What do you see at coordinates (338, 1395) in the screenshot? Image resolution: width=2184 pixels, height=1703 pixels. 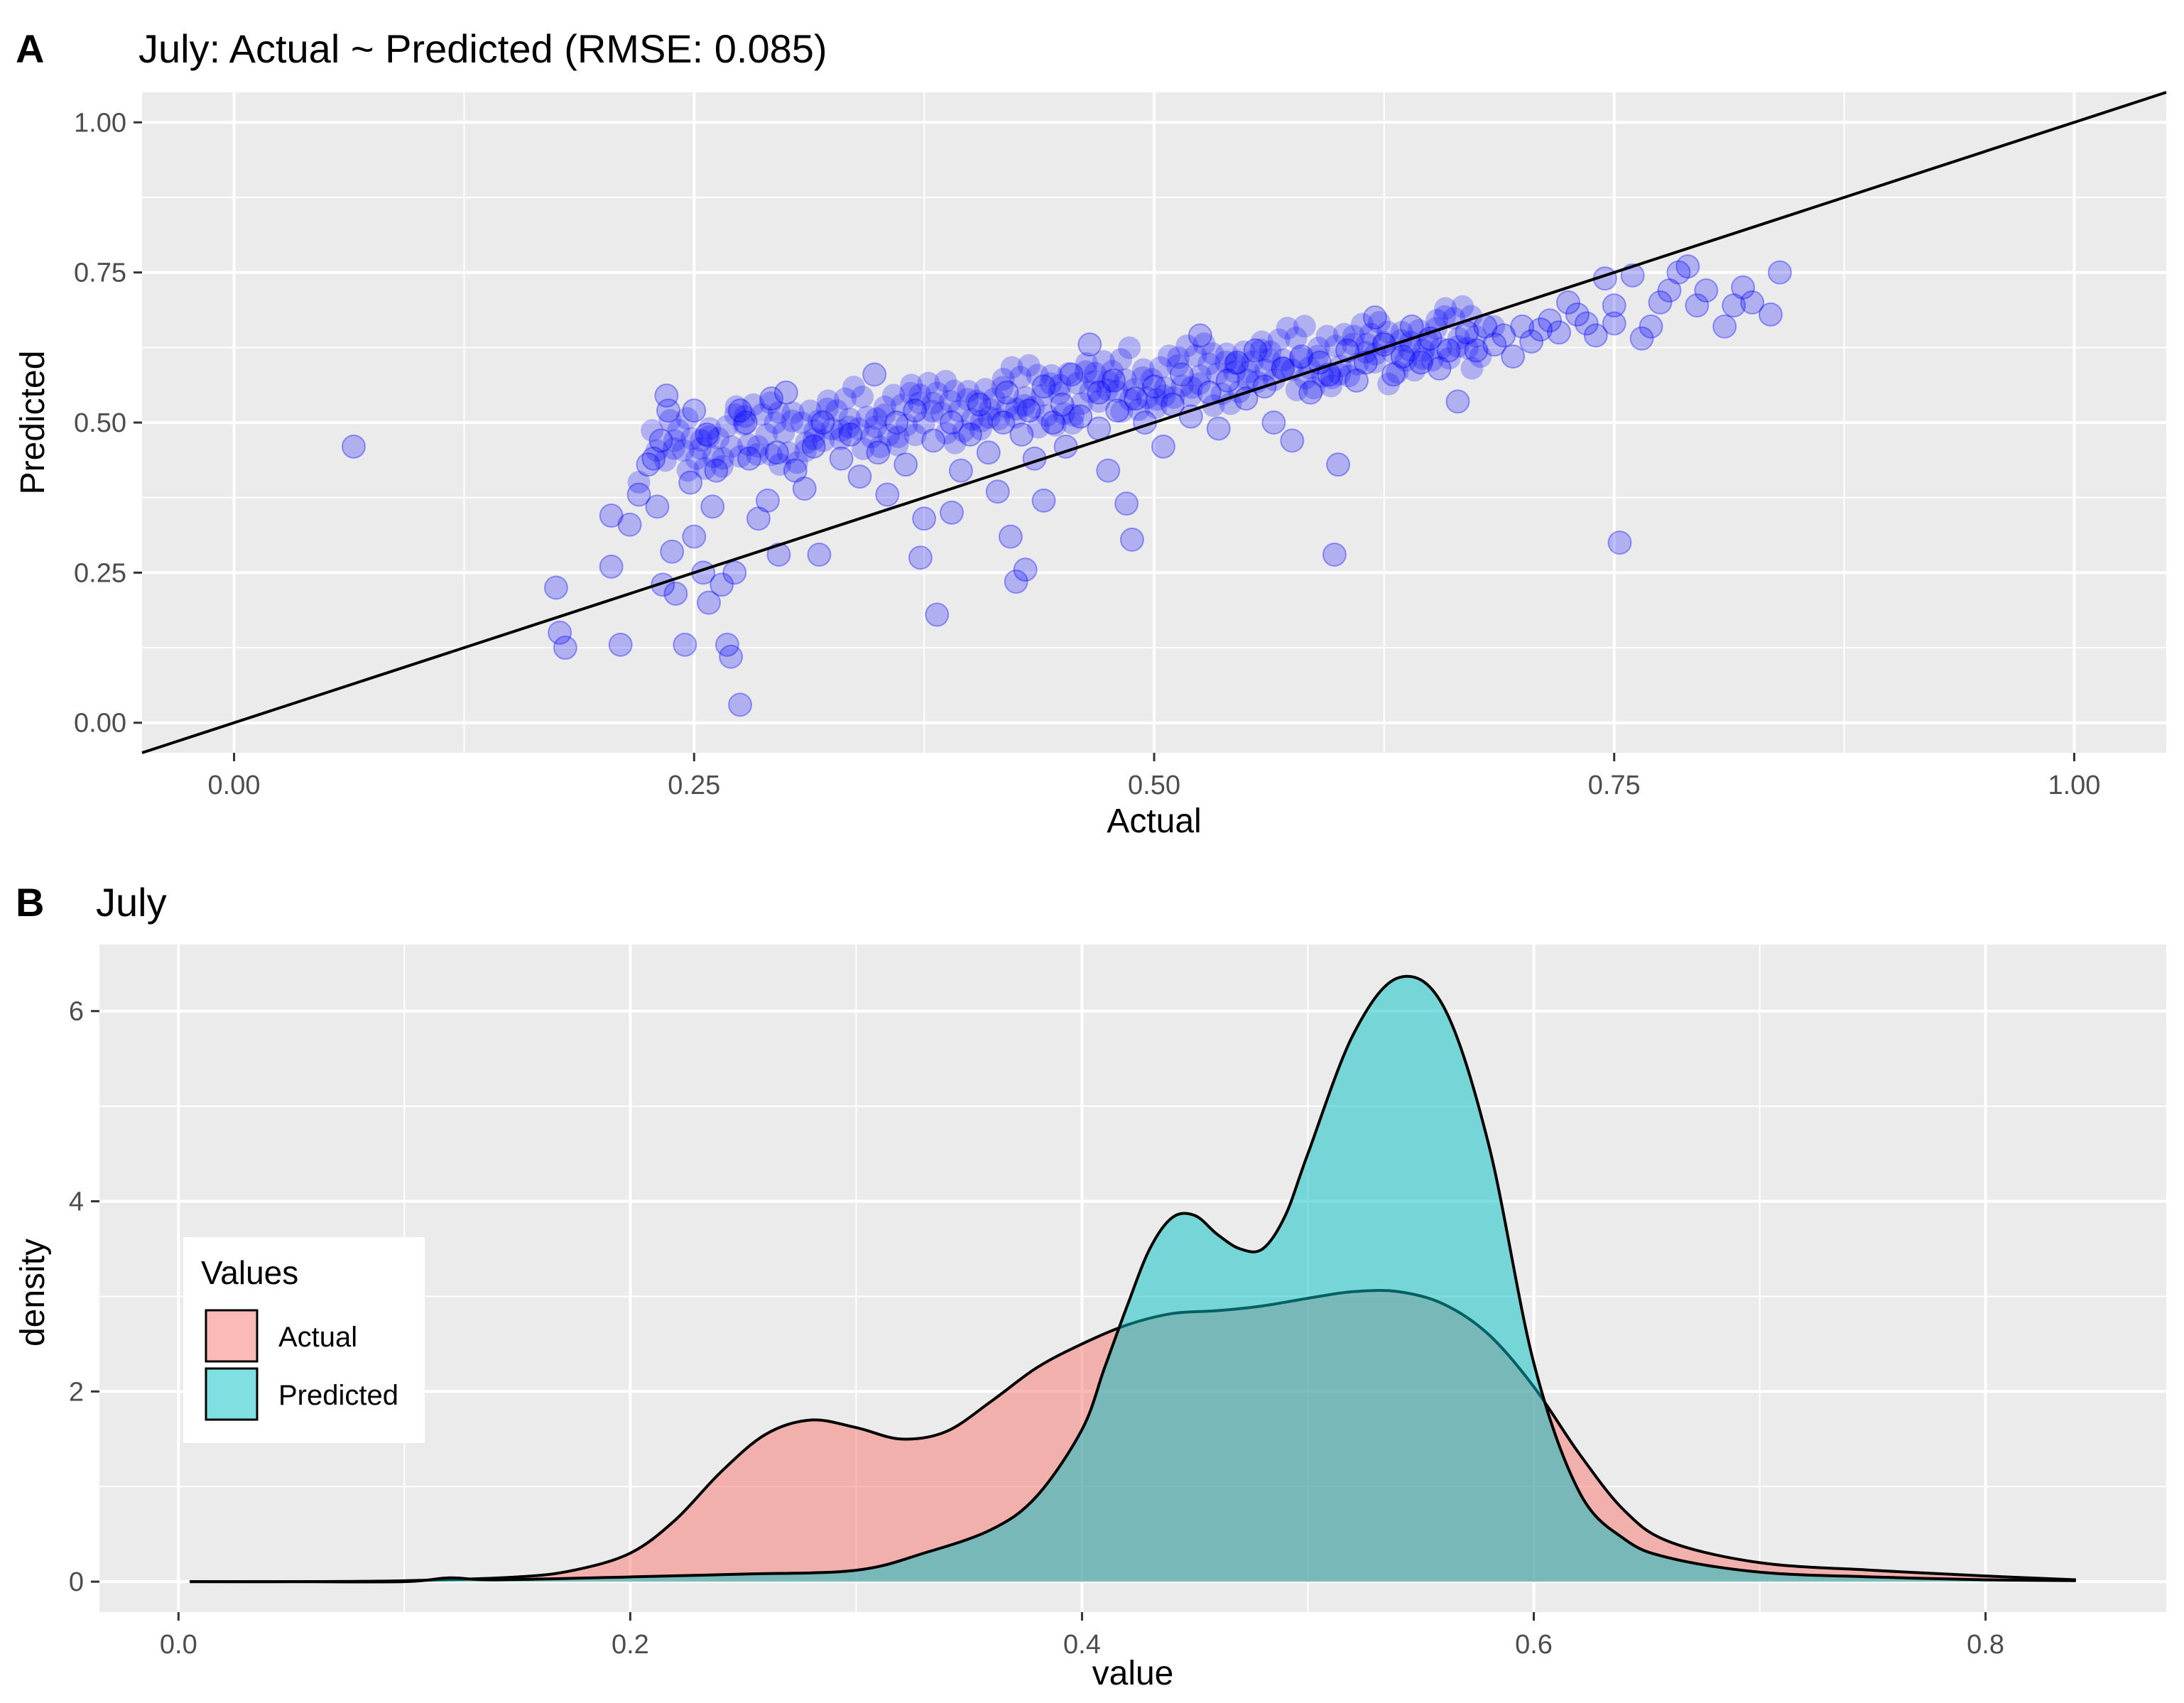 I see `legend-label-predicted: Predicted` at bounding box center [338, 1395].